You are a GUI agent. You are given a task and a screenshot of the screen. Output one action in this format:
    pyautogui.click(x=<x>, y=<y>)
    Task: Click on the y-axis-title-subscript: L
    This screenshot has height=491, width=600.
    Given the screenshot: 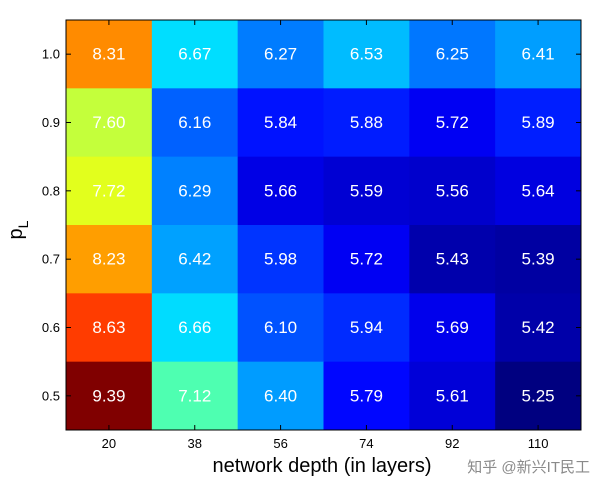 What is the action you would take?
    pyautogui.click(x=23, y=224)
    